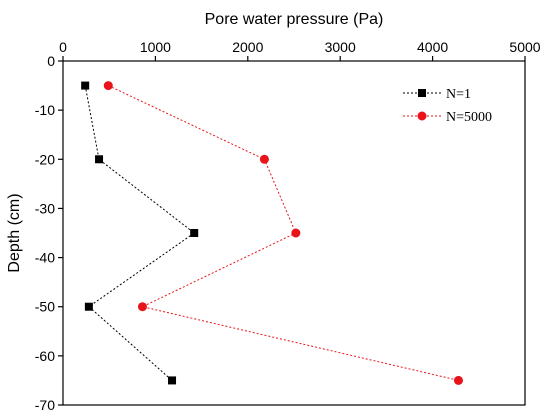 The height and width of the screenshot is (420, 550). I want to click on series-0-line, so click(140, 233).